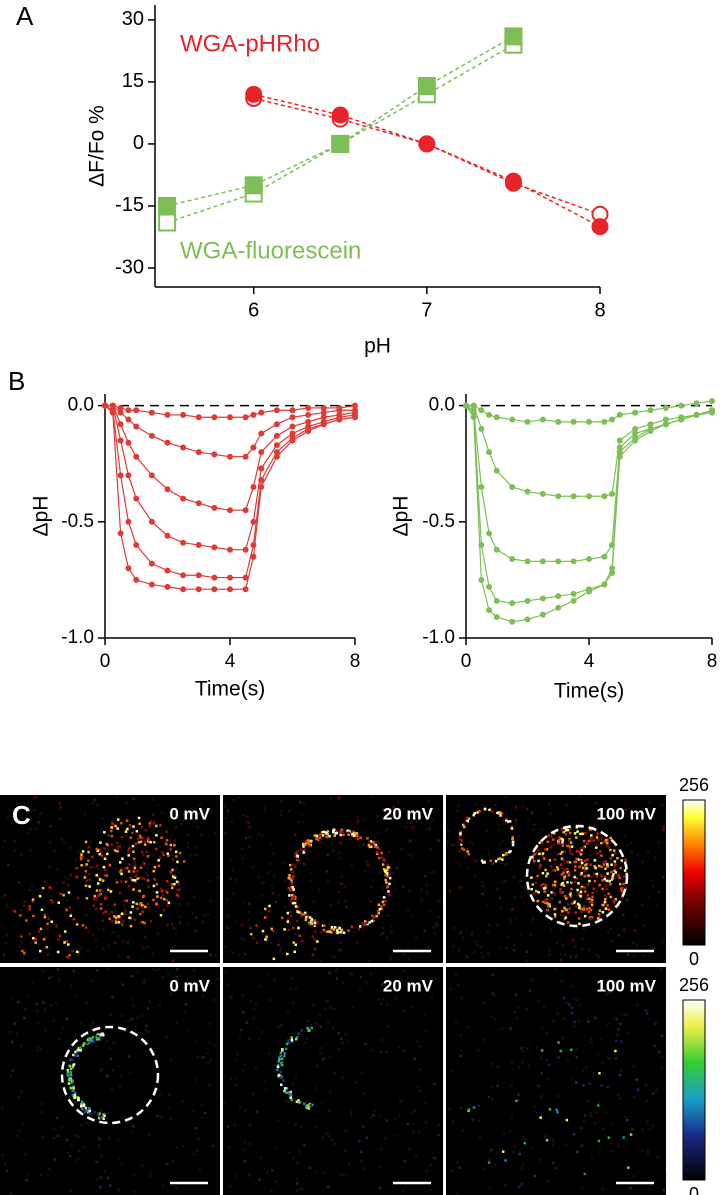 Image resolution: width=720 pixels, height=1195 pixels. What do you see at coordinates (377, 346) in the screenshot?
I see `x-axis-label: pH` at bounding box center [377, 346].